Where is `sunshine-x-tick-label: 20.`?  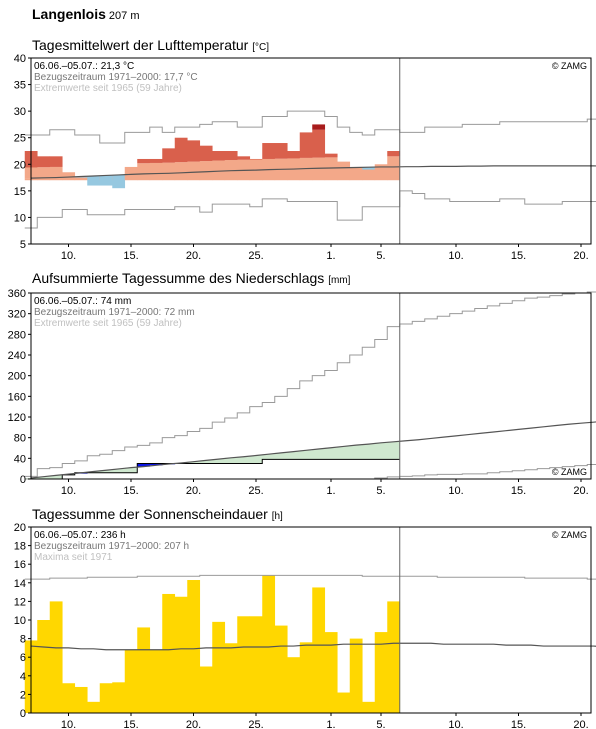 sunshine-x-tick-label: 20. is located at coordinates (580, 724).